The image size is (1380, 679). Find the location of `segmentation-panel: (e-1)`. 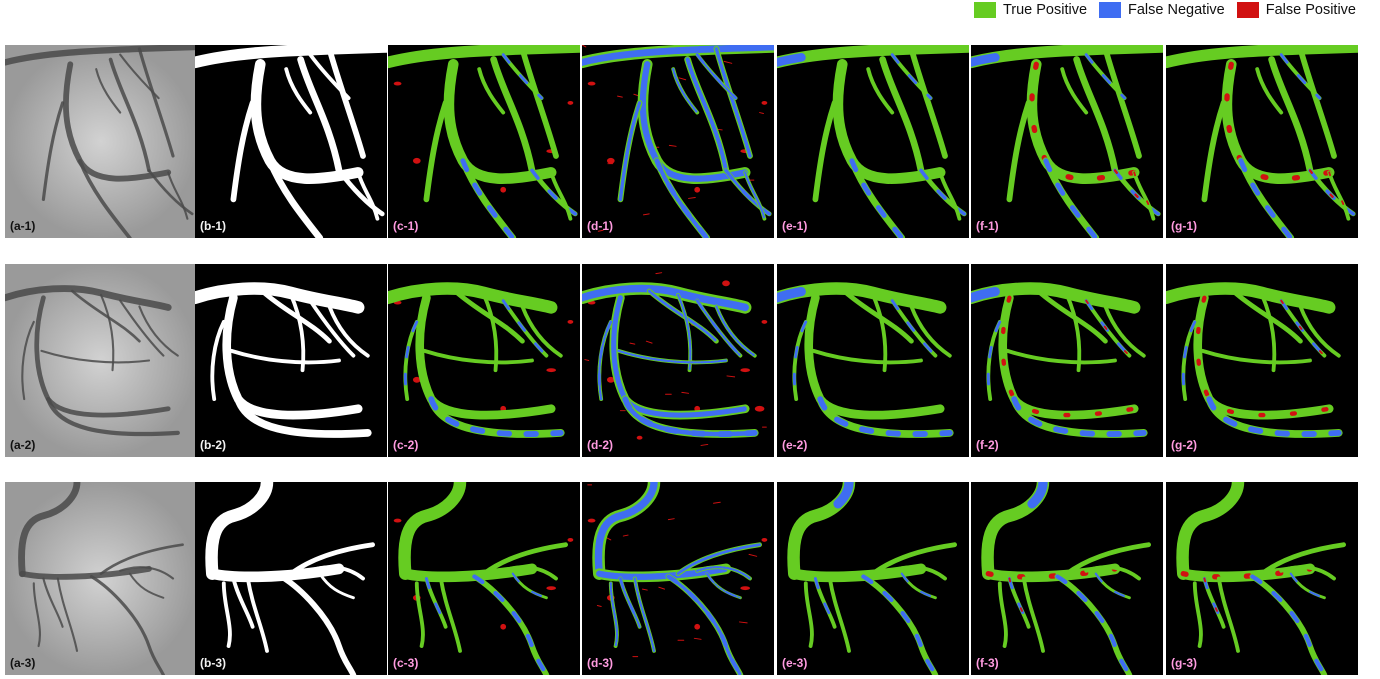

segmentation-panel: (e-1) is located at coordinates (873, 141).